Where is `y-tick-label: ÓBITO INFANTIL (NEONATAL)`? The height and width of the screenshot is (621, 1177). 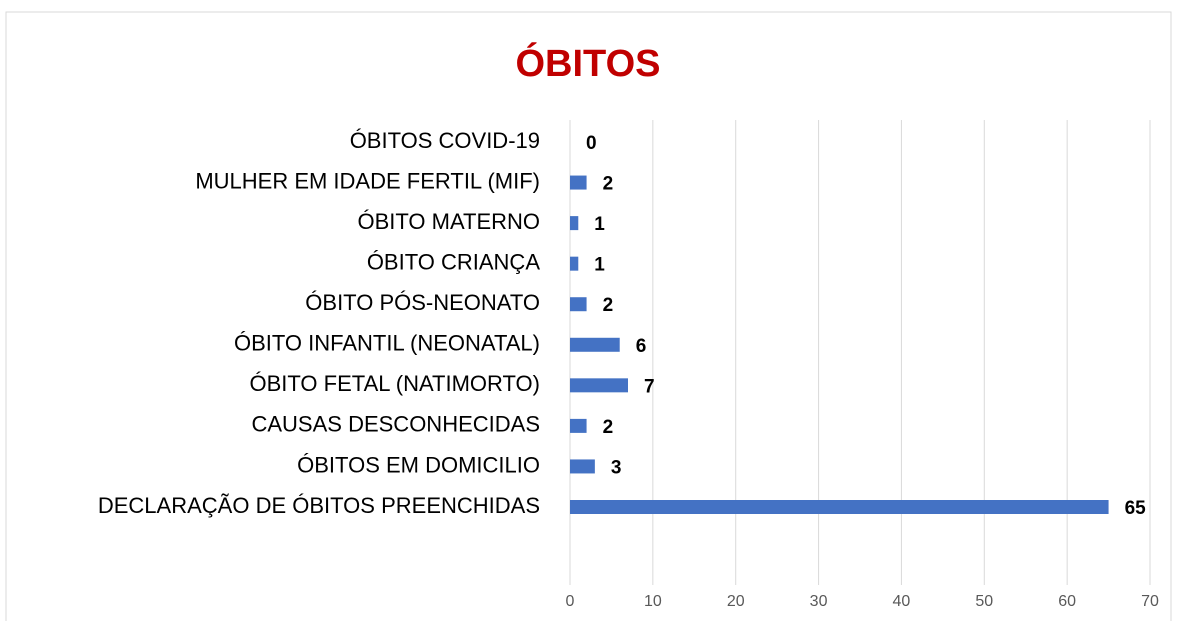
y-tick-label: ÓBITO INFANTIL (NEONATAL) is located at coordinates (387, 343).